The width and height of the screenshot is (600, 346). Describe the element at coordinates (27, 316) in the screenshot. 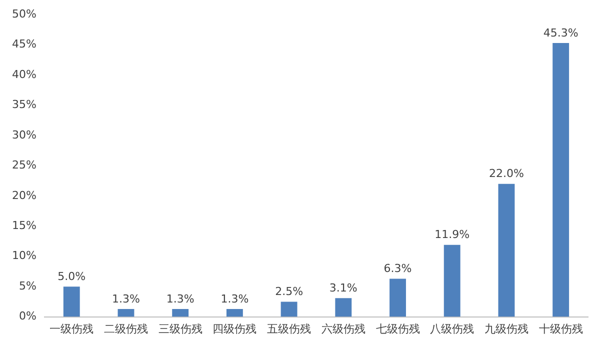

I see `y-tick-label: 0%` at that location.